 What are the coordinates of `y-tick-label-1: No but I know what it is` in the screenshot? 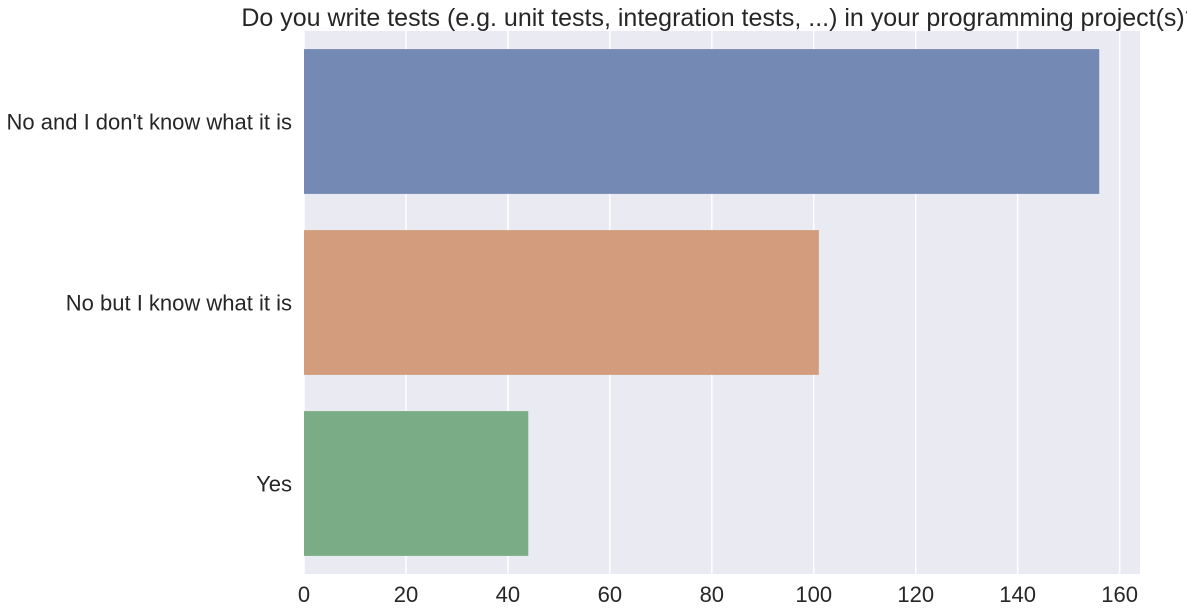 It's located at (179, 303).